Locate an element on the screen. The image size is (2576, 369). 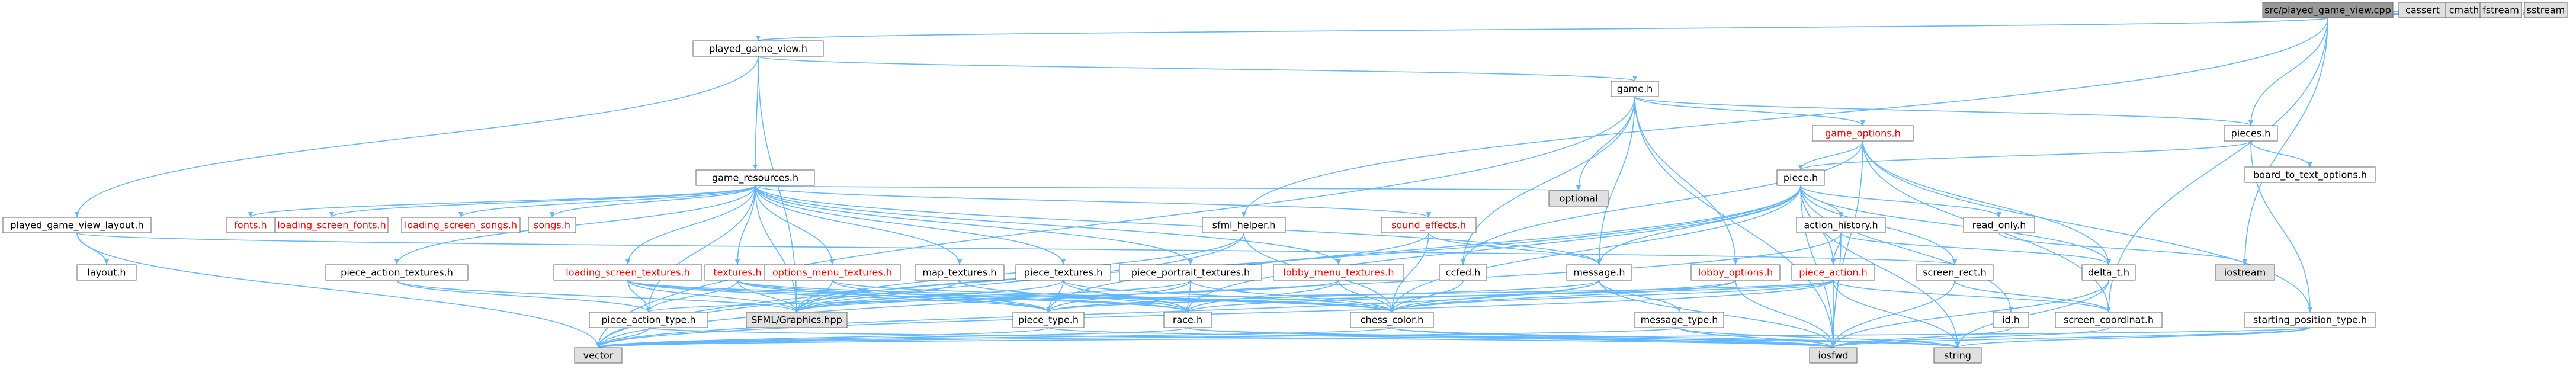
node-pieces_h: pieces.h is located at coordinates (2251, 133).